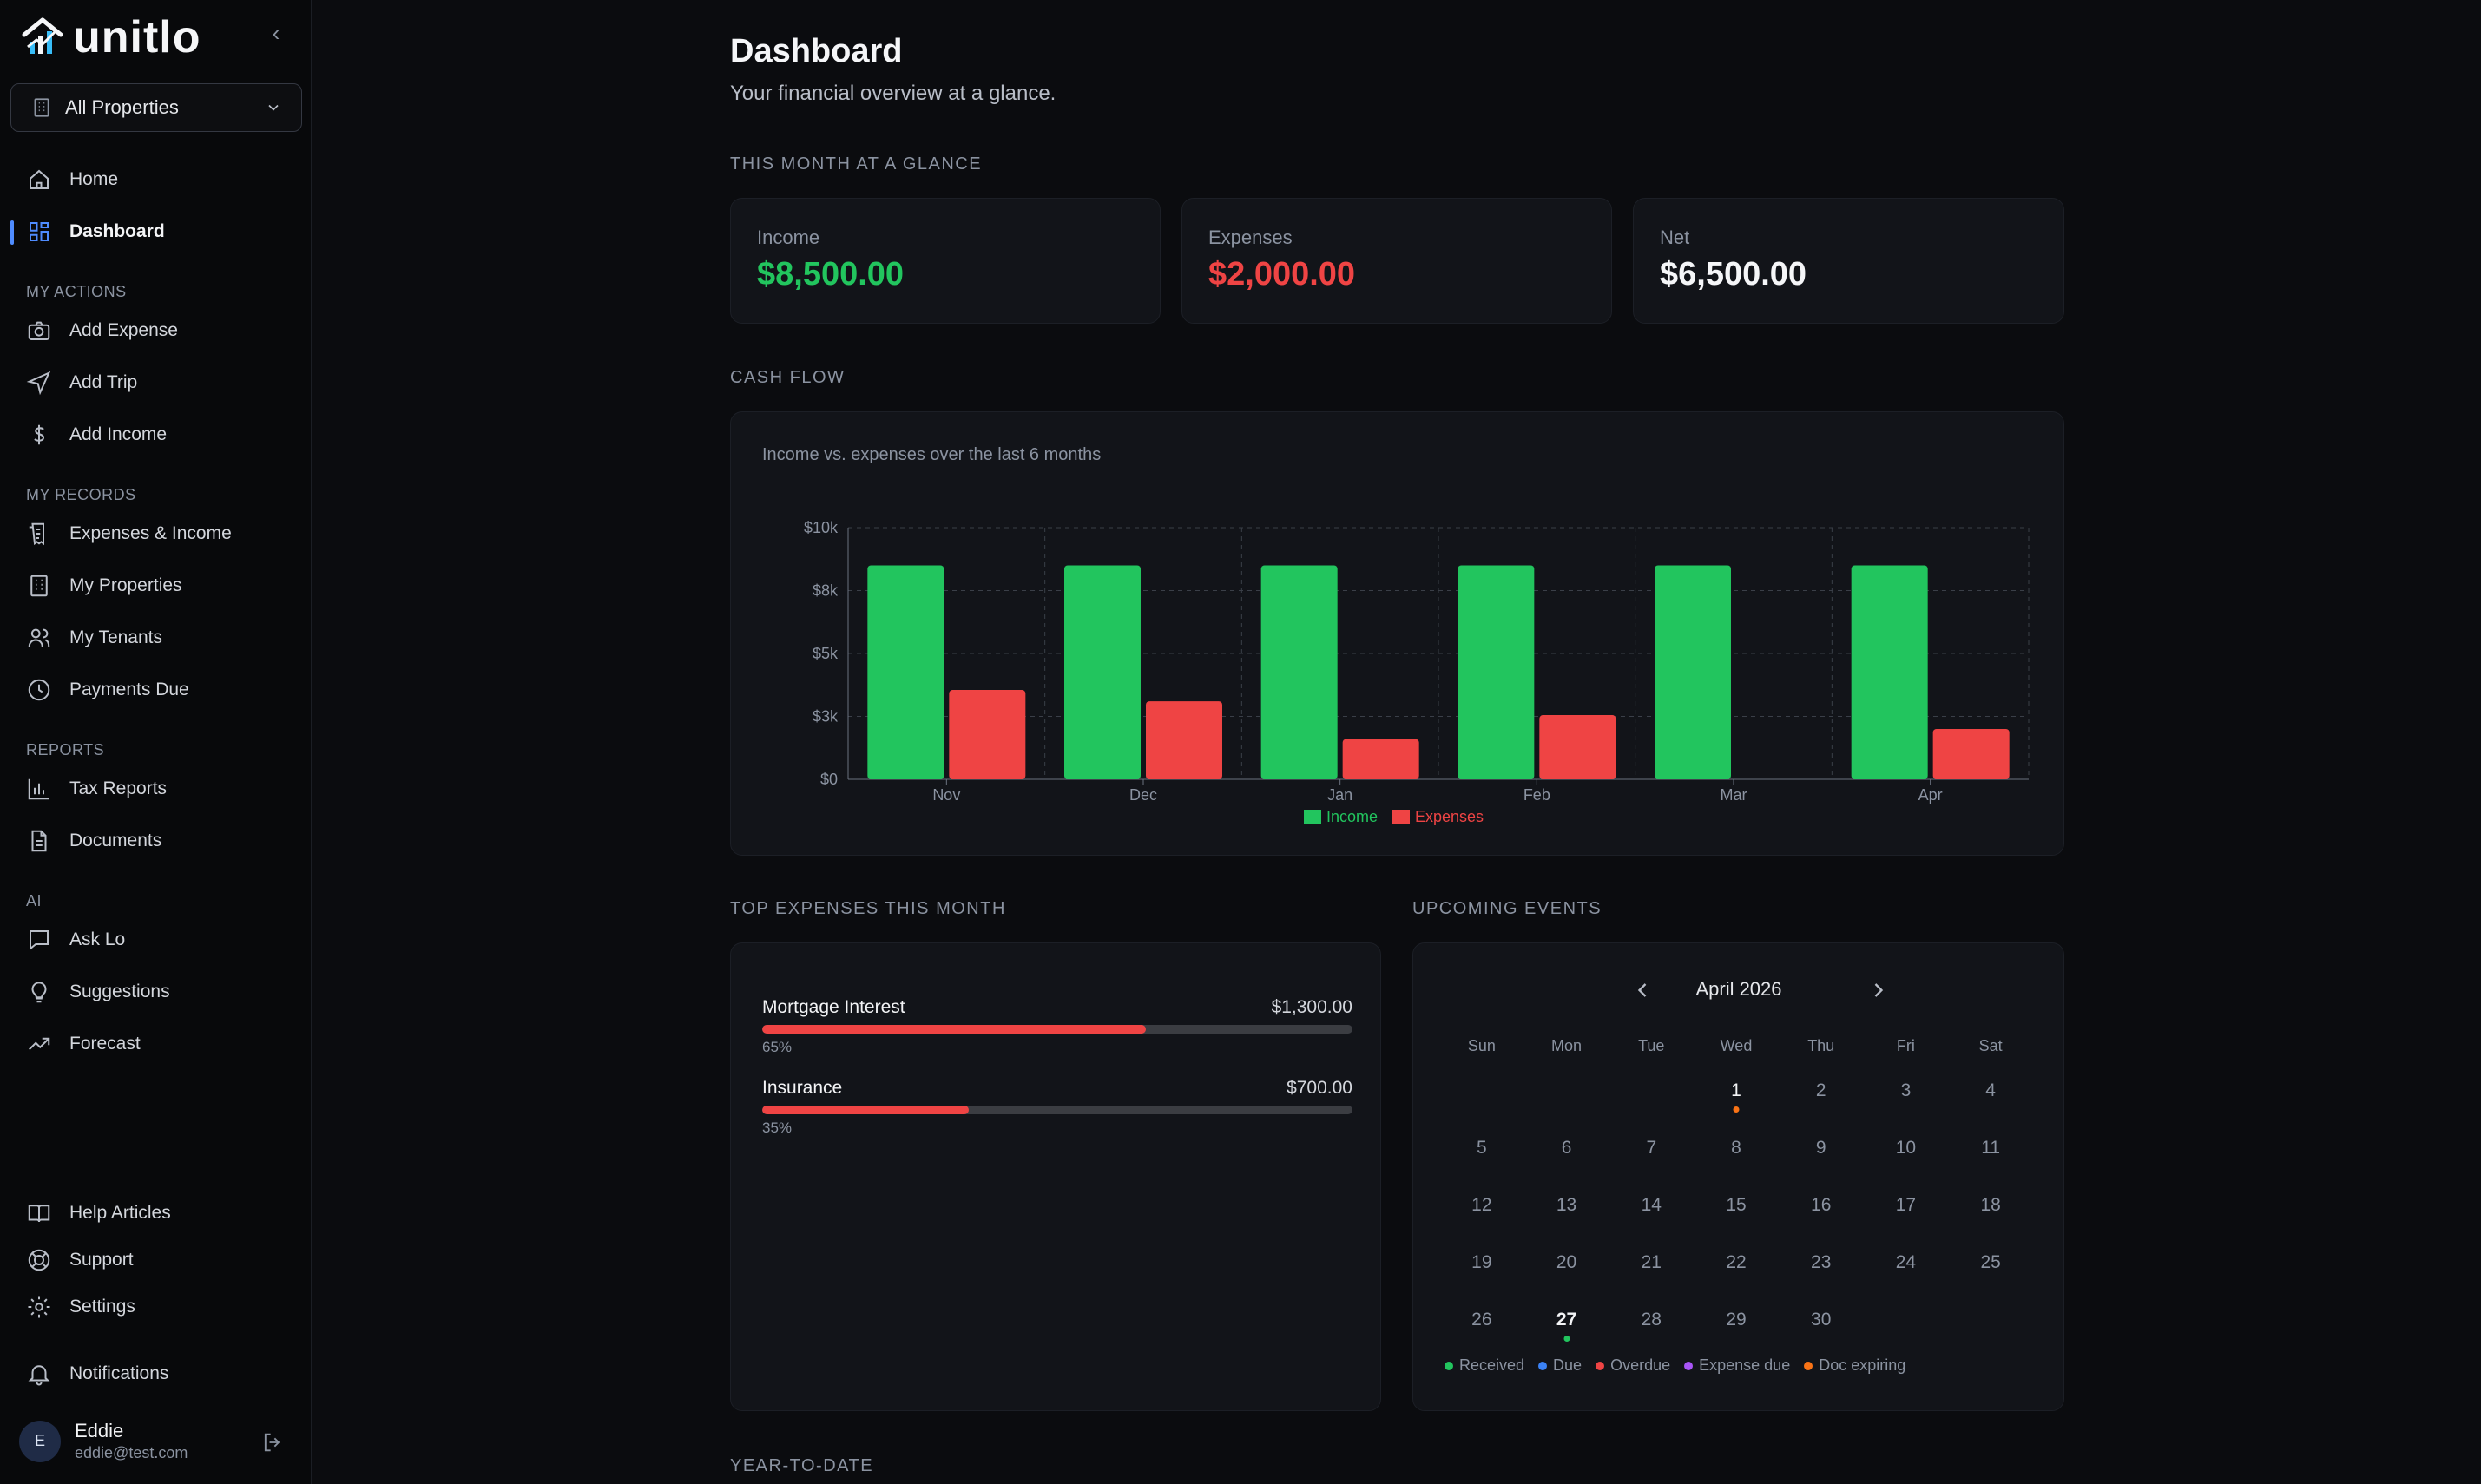 Image resolution: width=2481 pixels, height=1484 pixels. Describe the element at coordinates (111, 37) in the screenshot. I see `app-logo: unitlo` at that location.